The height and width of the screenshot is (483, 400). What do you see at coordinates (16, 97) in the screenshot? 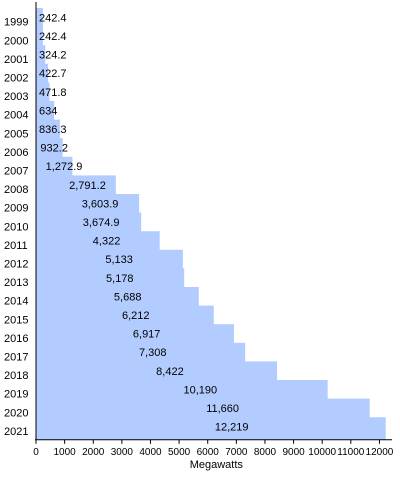
I see `year-label-2003: 2003` at bounding box center [16, 97].